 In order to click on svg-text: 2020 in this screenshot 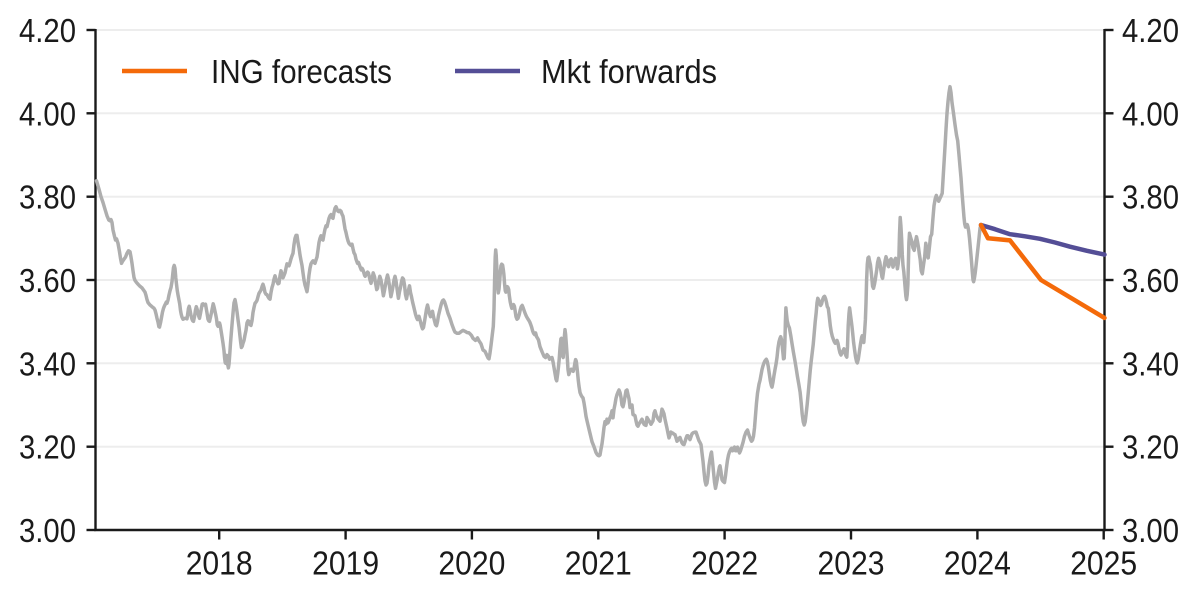, I will do `click(471, 563)`.